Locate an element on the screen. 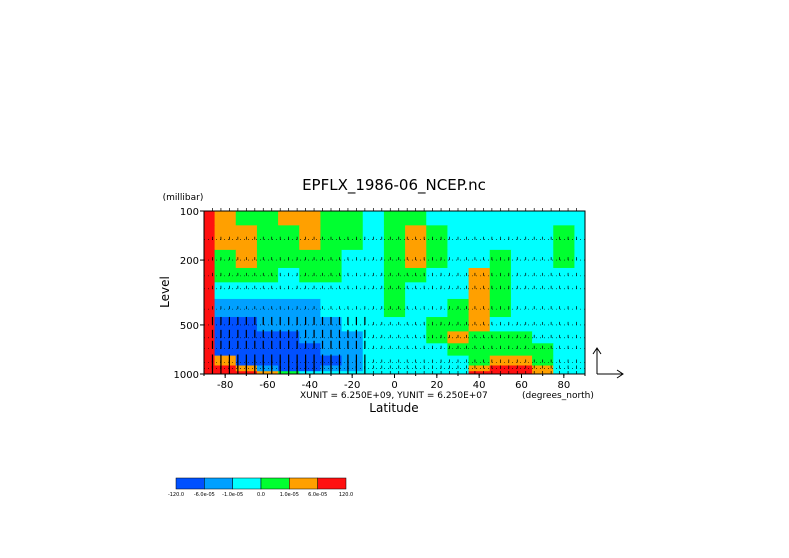 The height and width of the screenshot is (558, 789). colorbar-label: -120.0 is located at coordinates (176, 495).